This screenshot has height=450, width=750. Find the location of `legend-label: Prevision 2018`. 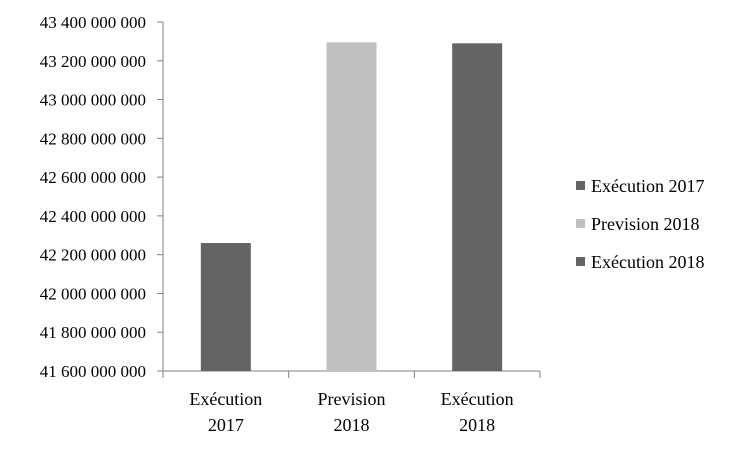

legend-label: Prevision 2018 is located at coordinates (645, 224).